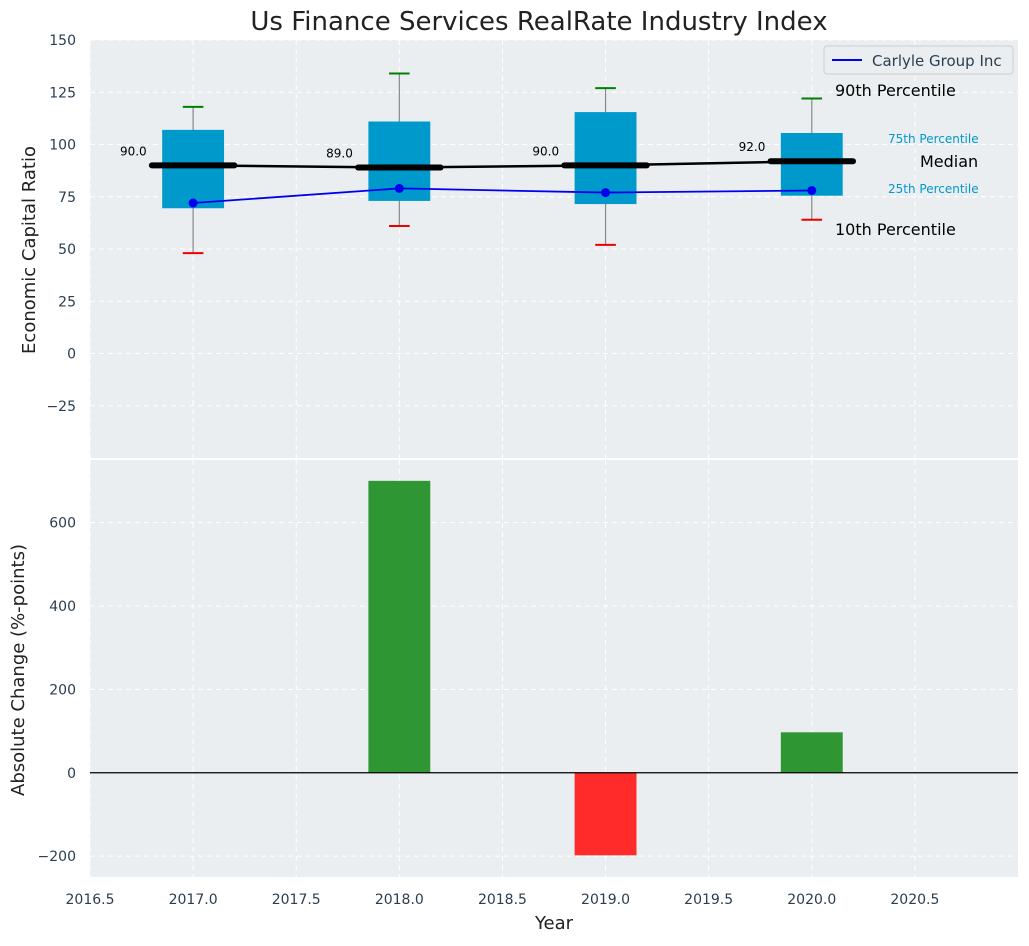  What do you see at coordinates (67, 302) in the screenshot?
I see `top-y-tick-2: 25` at bounding box center [67, 302].